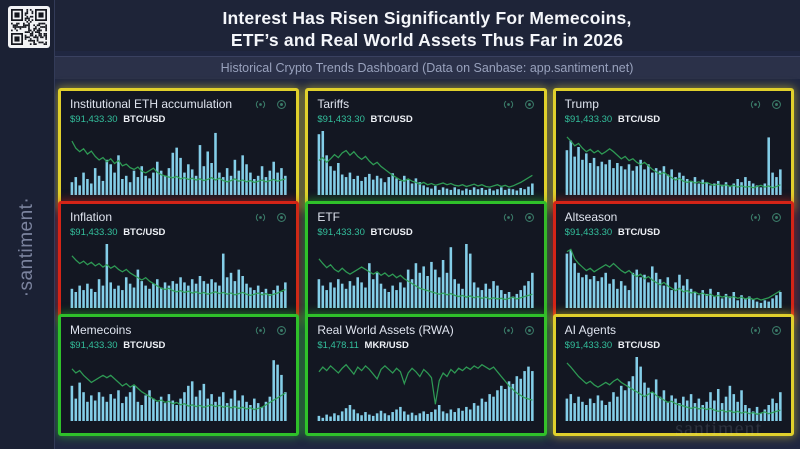  What do you see at coordinates (26, 247) in the screenshot?
I see `sidebar-brand: ·santiment·` at bounding box center [26, 247].